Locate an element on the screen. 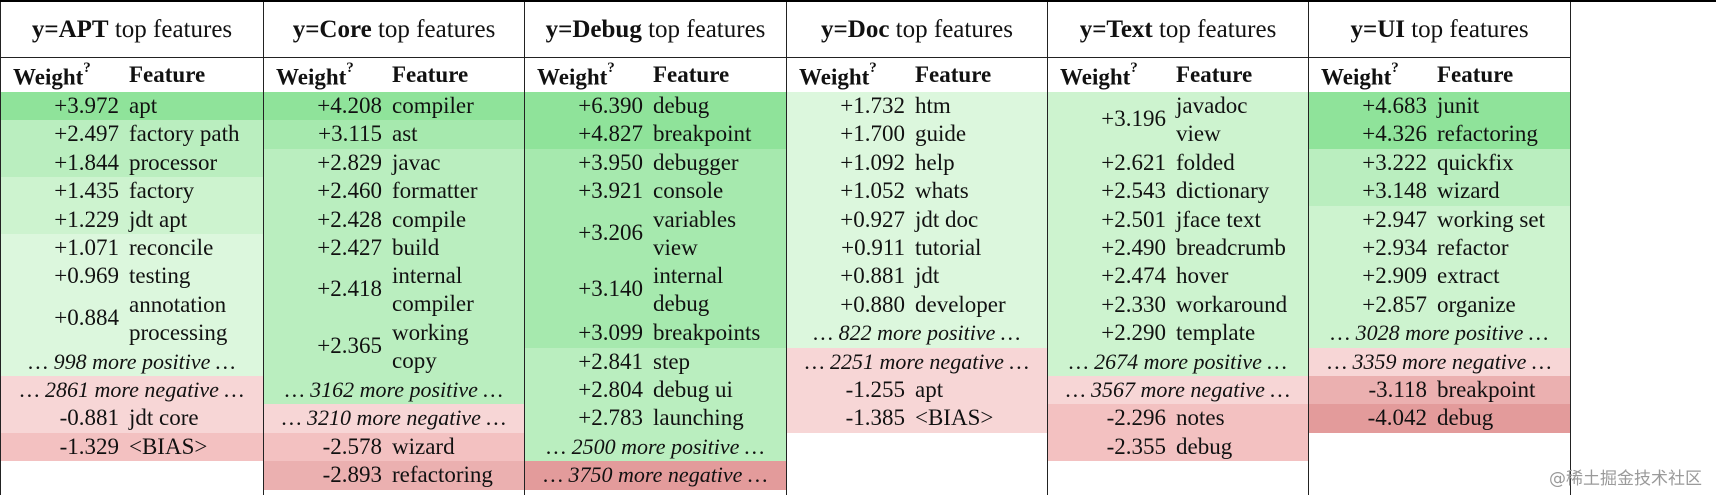 The height and width of the screenshot is (495, 1716). feature-name: working set is located at coordinates (1491, 219).